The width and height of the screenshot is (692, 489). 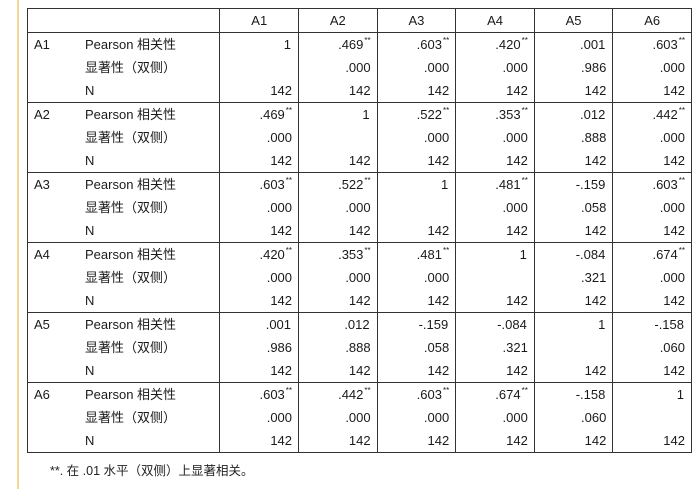 What do you see at coordinates (152, 471) in the screenshot?
I see `significance-footnote: **. 在 .01 水平（双侧）上显著相关。` at bounding box center [152, 471].